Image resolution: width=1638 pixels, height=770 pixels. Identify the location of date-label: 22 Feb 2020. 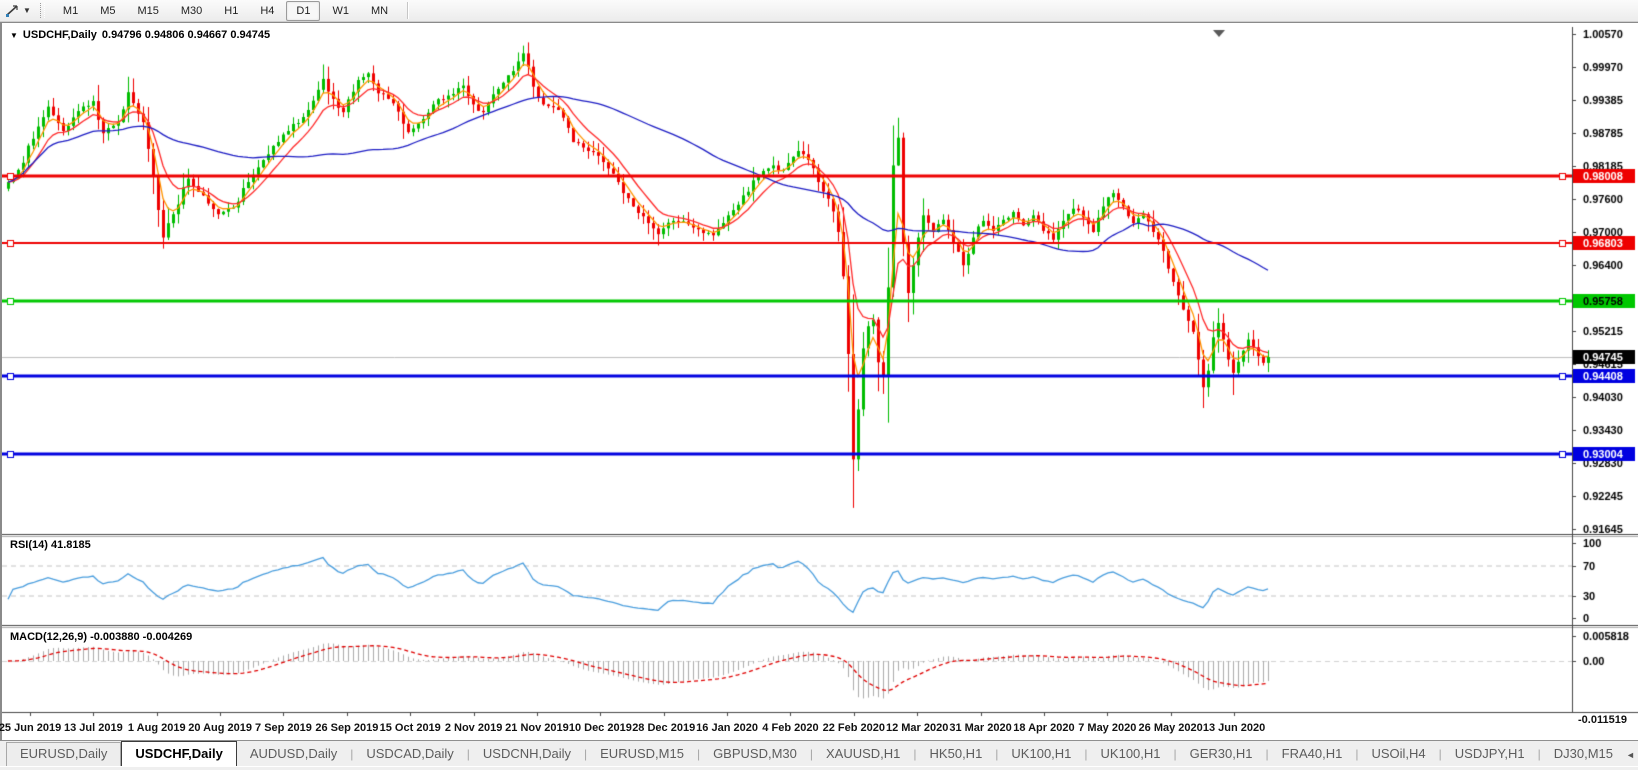
(853, 728).